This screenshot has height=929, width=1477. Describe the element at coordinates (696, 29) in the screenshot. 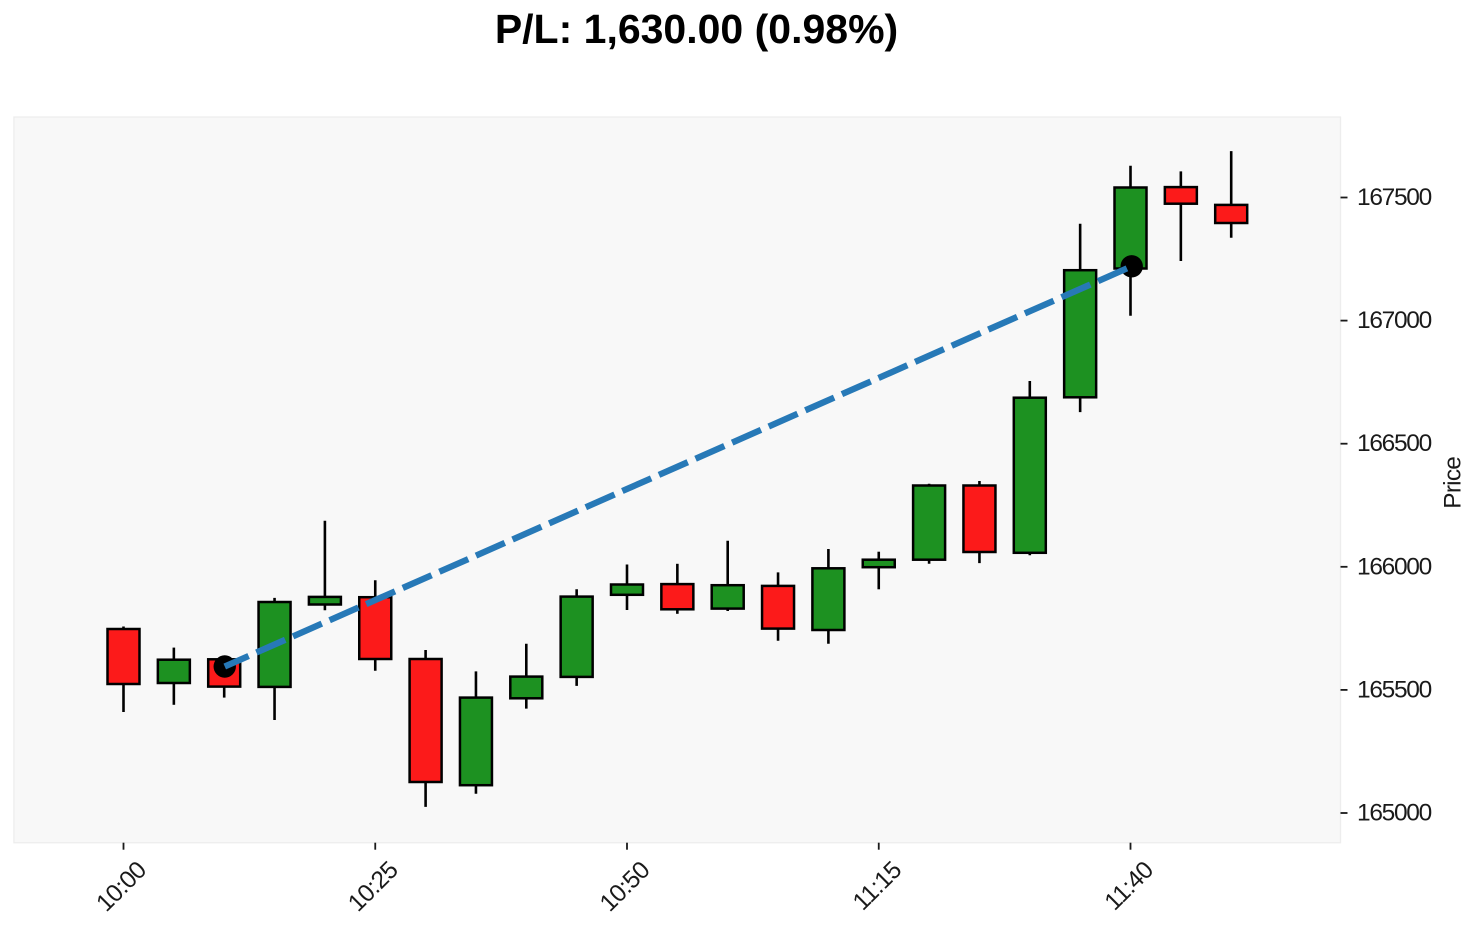

I see `svg-text: P/L: 1,630.00 (0.98%)` at that location.